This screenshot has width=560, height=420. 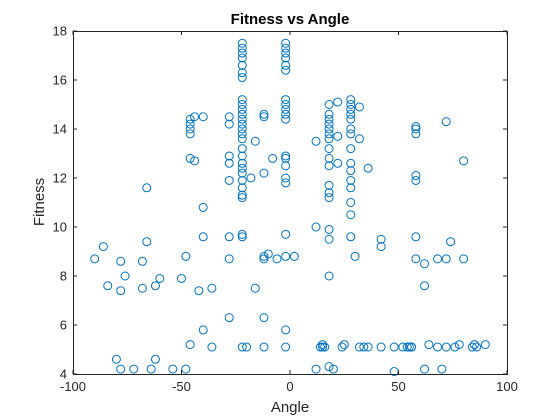 What do you see at coordinates (181, 386) in the screenshot?
I see `x-tick-label: -50` at bounding box center [181, 386].